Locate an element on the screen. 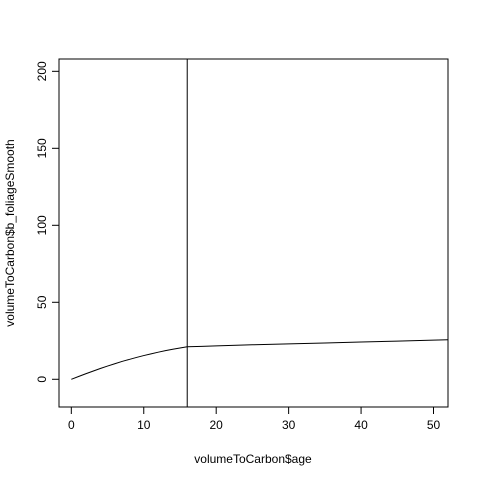  x-tick-label: 10 is located at coordinates (144, 425).